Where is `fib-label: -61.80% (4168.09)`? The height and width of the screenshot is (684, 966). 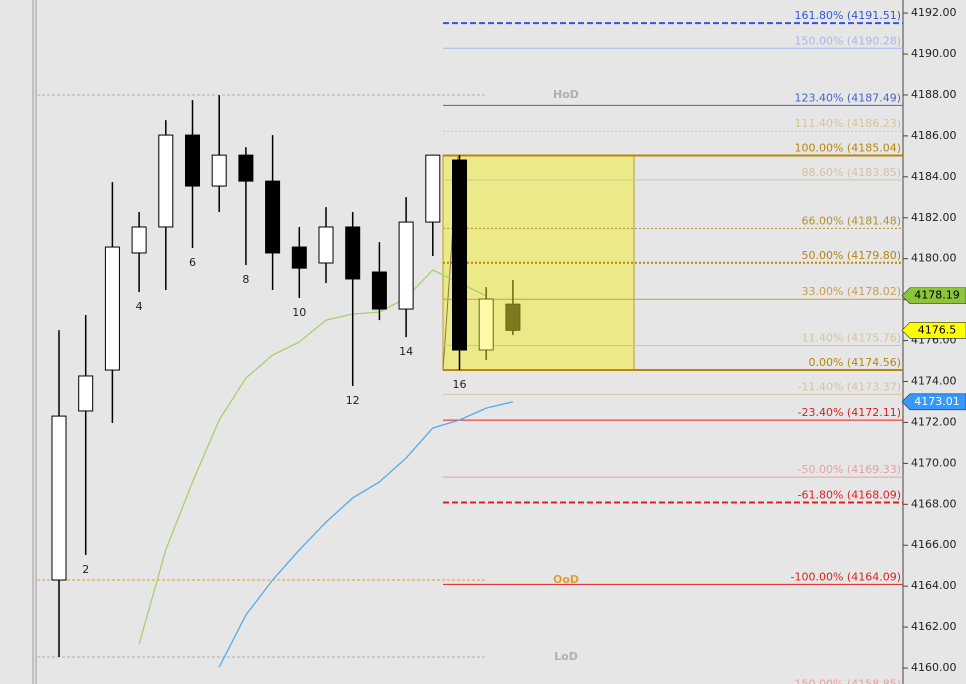 fib-label: -61.80% (4168.09) is located at coordinates (849, 494).